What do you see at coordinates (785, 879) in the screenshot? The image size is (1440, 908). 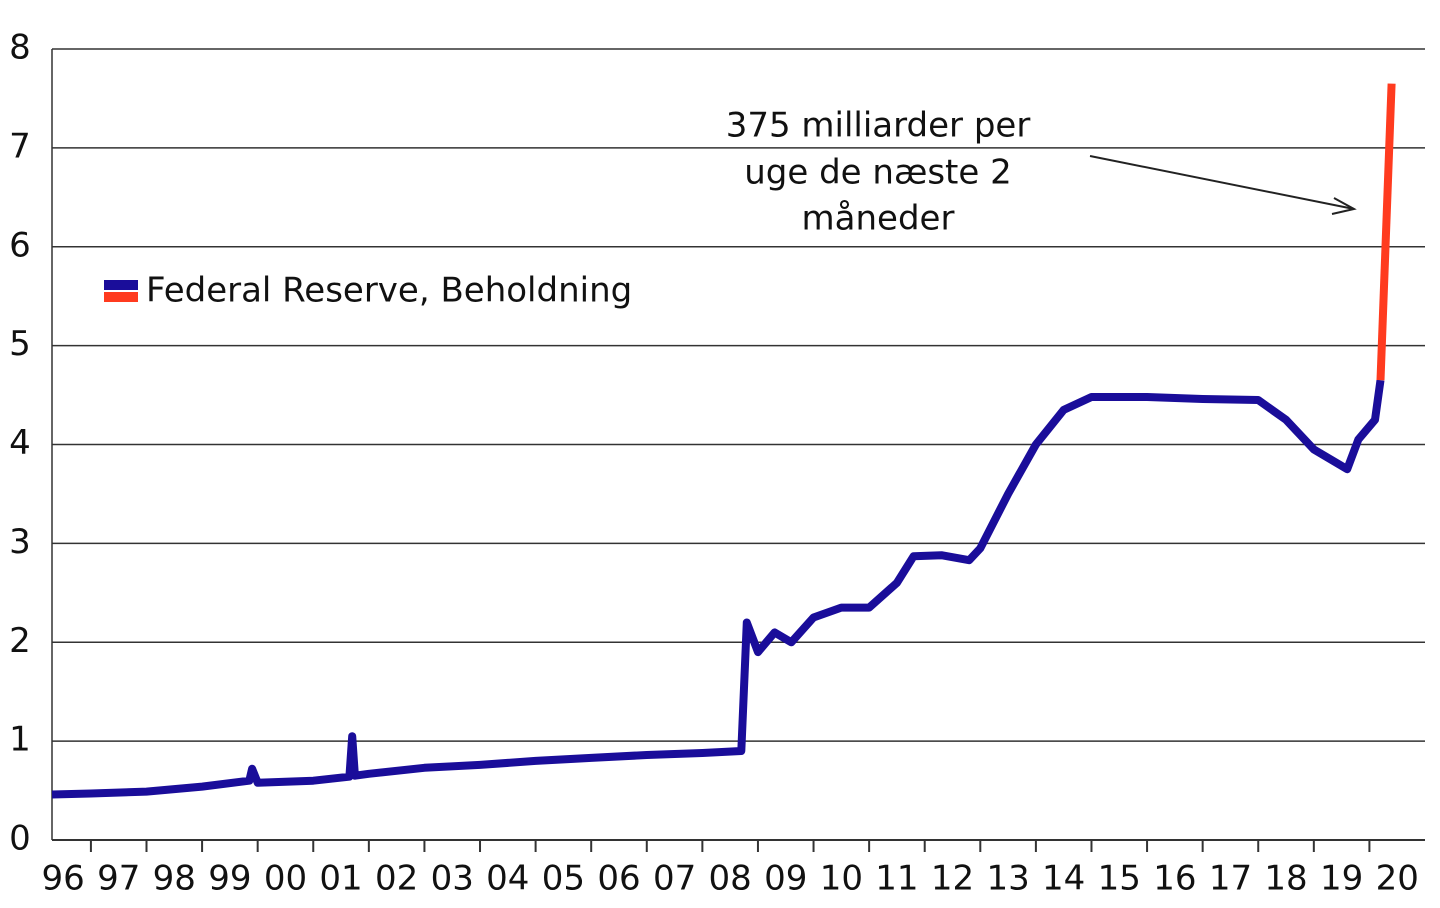 I see `x-tick-label: 09` at bounding box center [785, 879].